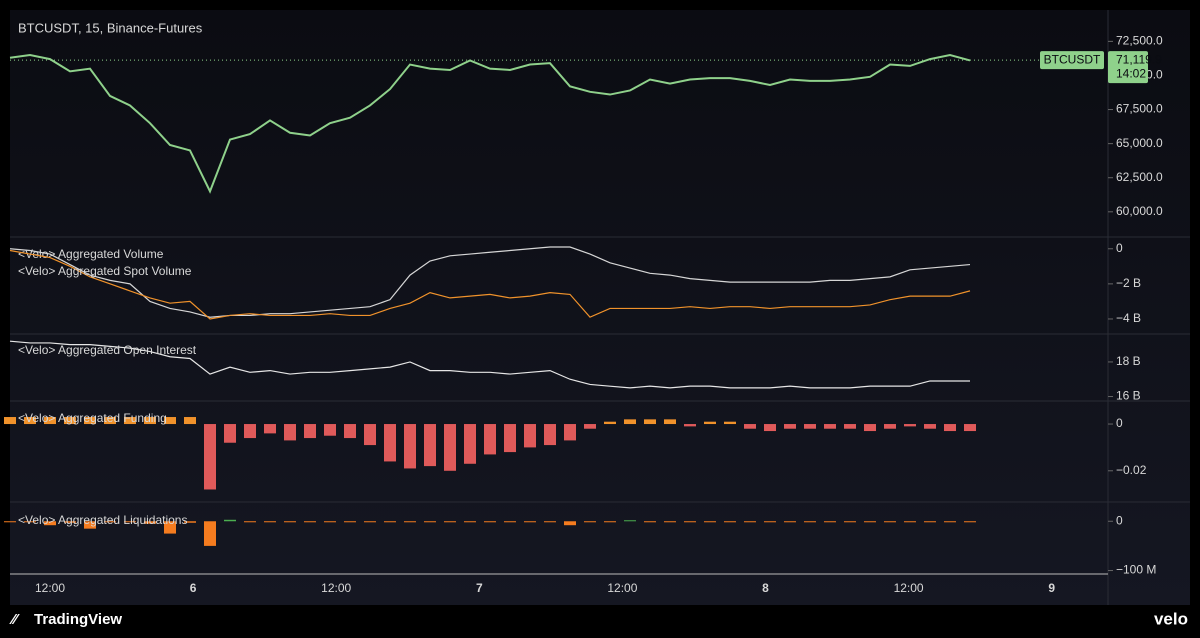  Describe the element at coordinates (193, 588) in the screenshot. I see `x-tick-label: 6` at that location.